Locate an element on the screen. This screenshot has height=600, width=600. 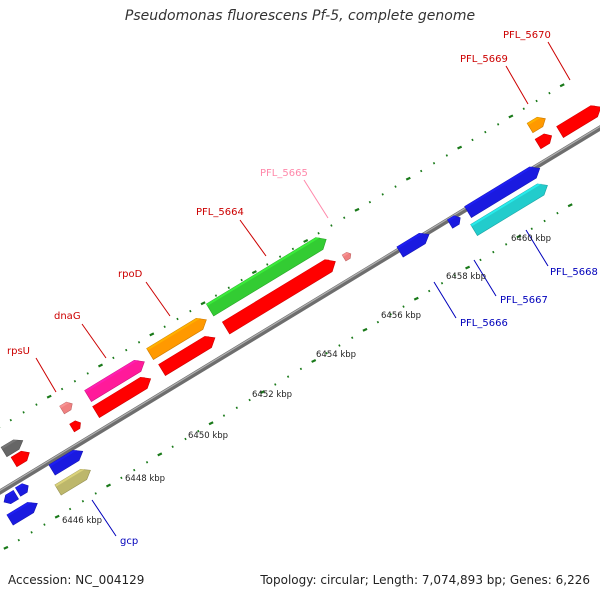
gene-blue-small-b-gene is located at coordinates (21, 490).